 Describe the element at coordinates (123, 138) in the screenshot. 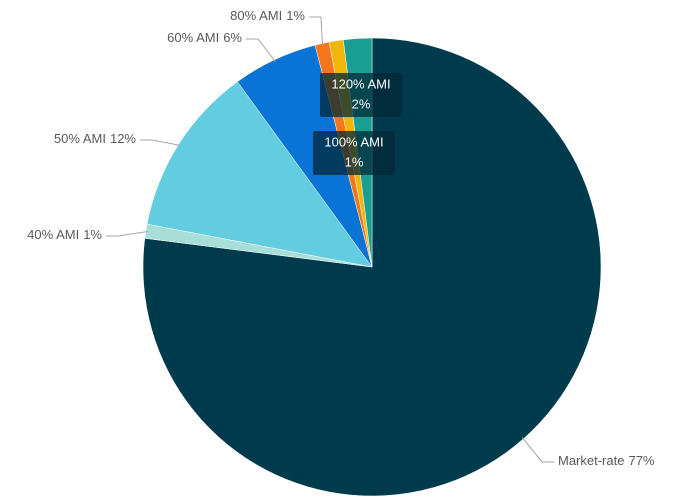

I see `slice-value: 12%` at that location.